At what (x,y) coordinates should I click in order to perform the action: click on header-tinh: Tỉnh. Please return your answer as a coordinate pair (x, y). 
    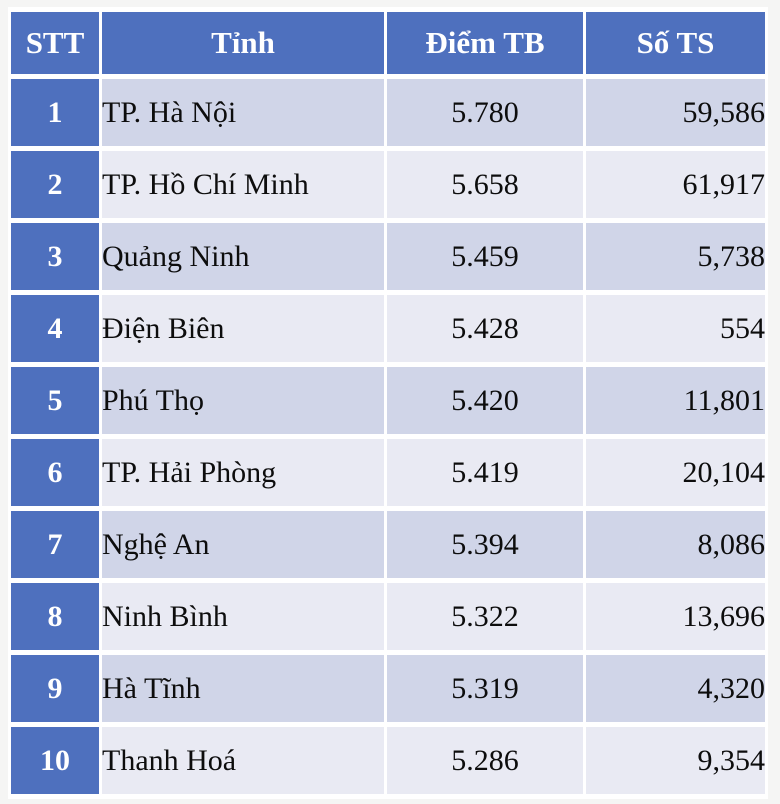
    Looking at the image, I should click on (243, 43).